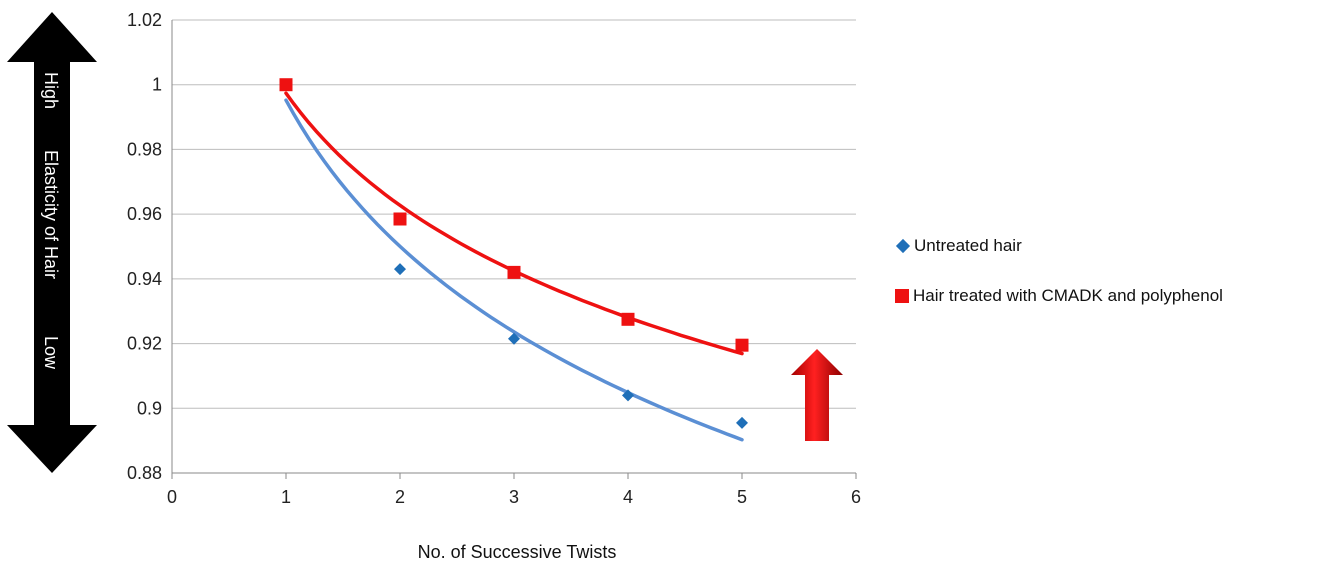 This screenshot has width=1320, height=567. What do you see at coordinates (144, 344) in the screenshot?
I see `y-tick-label: 0.92` at bounding box center [144, 344].